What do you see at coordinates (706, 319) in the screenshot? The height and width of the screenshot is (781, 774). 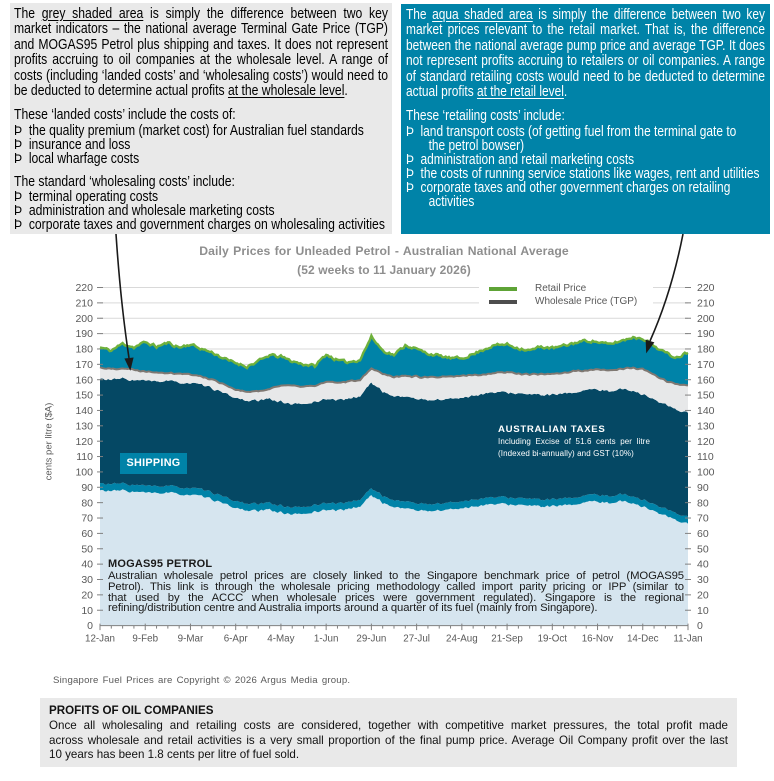 I see `y-tick-label-right-200: 200` at bounding box center [706, 319].